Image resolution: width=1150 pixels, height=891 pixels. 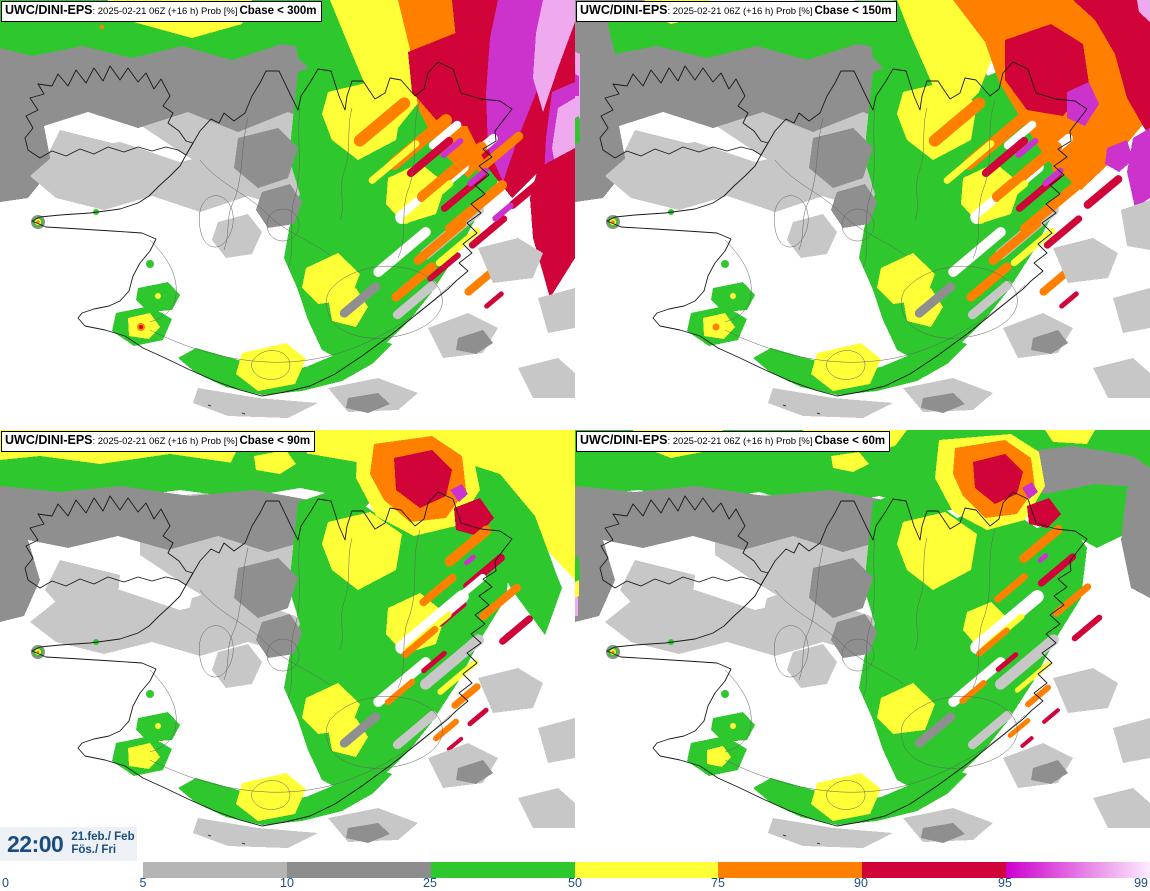 What do you see at coordinates (143, 883) in the screenshot?
I see `colorbar-tick-label: 5` at bounding box center [143, 883].